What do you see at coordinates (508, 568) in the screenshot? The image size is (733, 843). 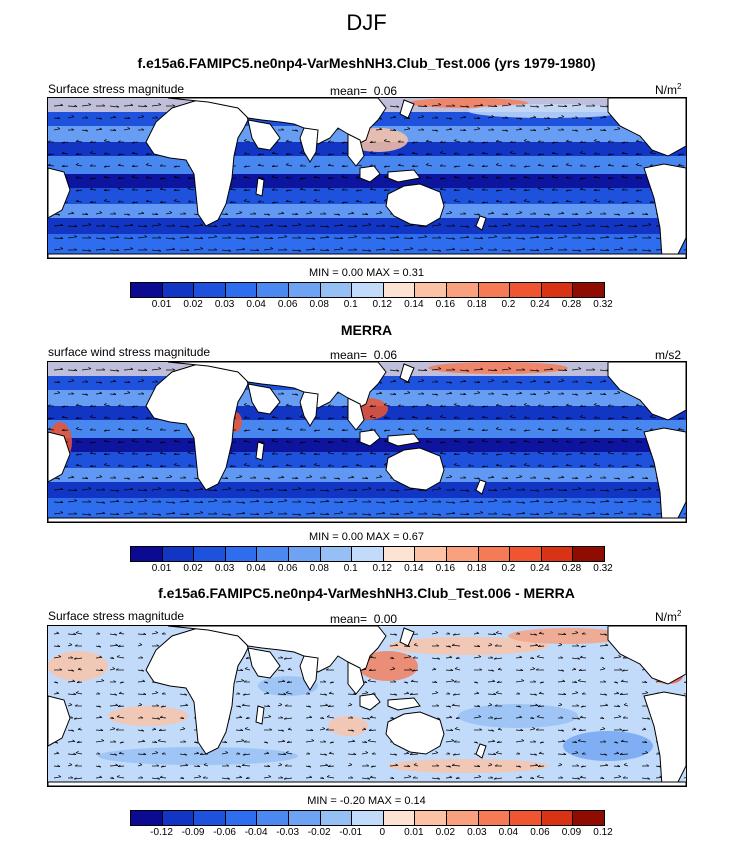 I see `colorbar-tick-label: 0.2` at bounding box center [508, 568].